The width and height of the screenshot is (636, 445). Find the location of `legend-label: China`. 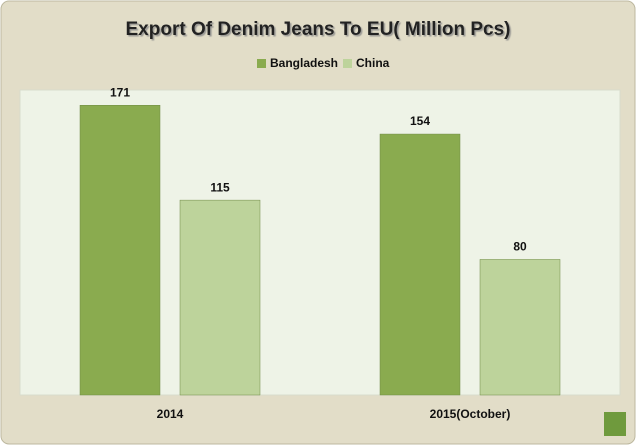

legend-label: China is located at coordinates (373, 63).